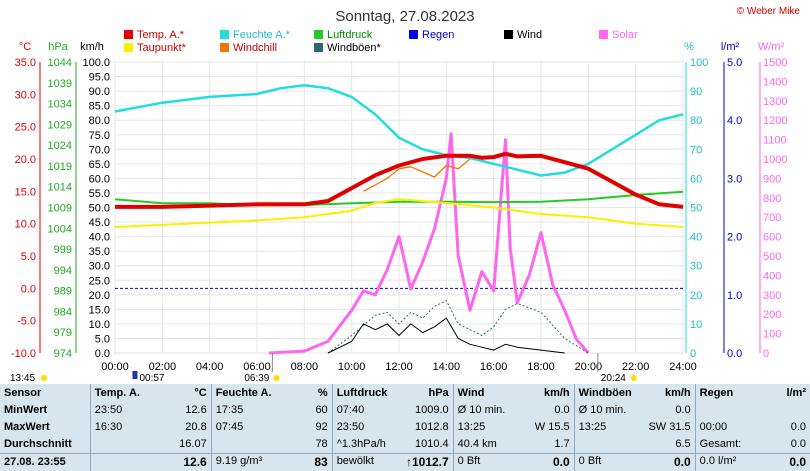 The height and width of the screenshot is (471, 810). I want to click on tick-time: 14:00, so click(447, 367).